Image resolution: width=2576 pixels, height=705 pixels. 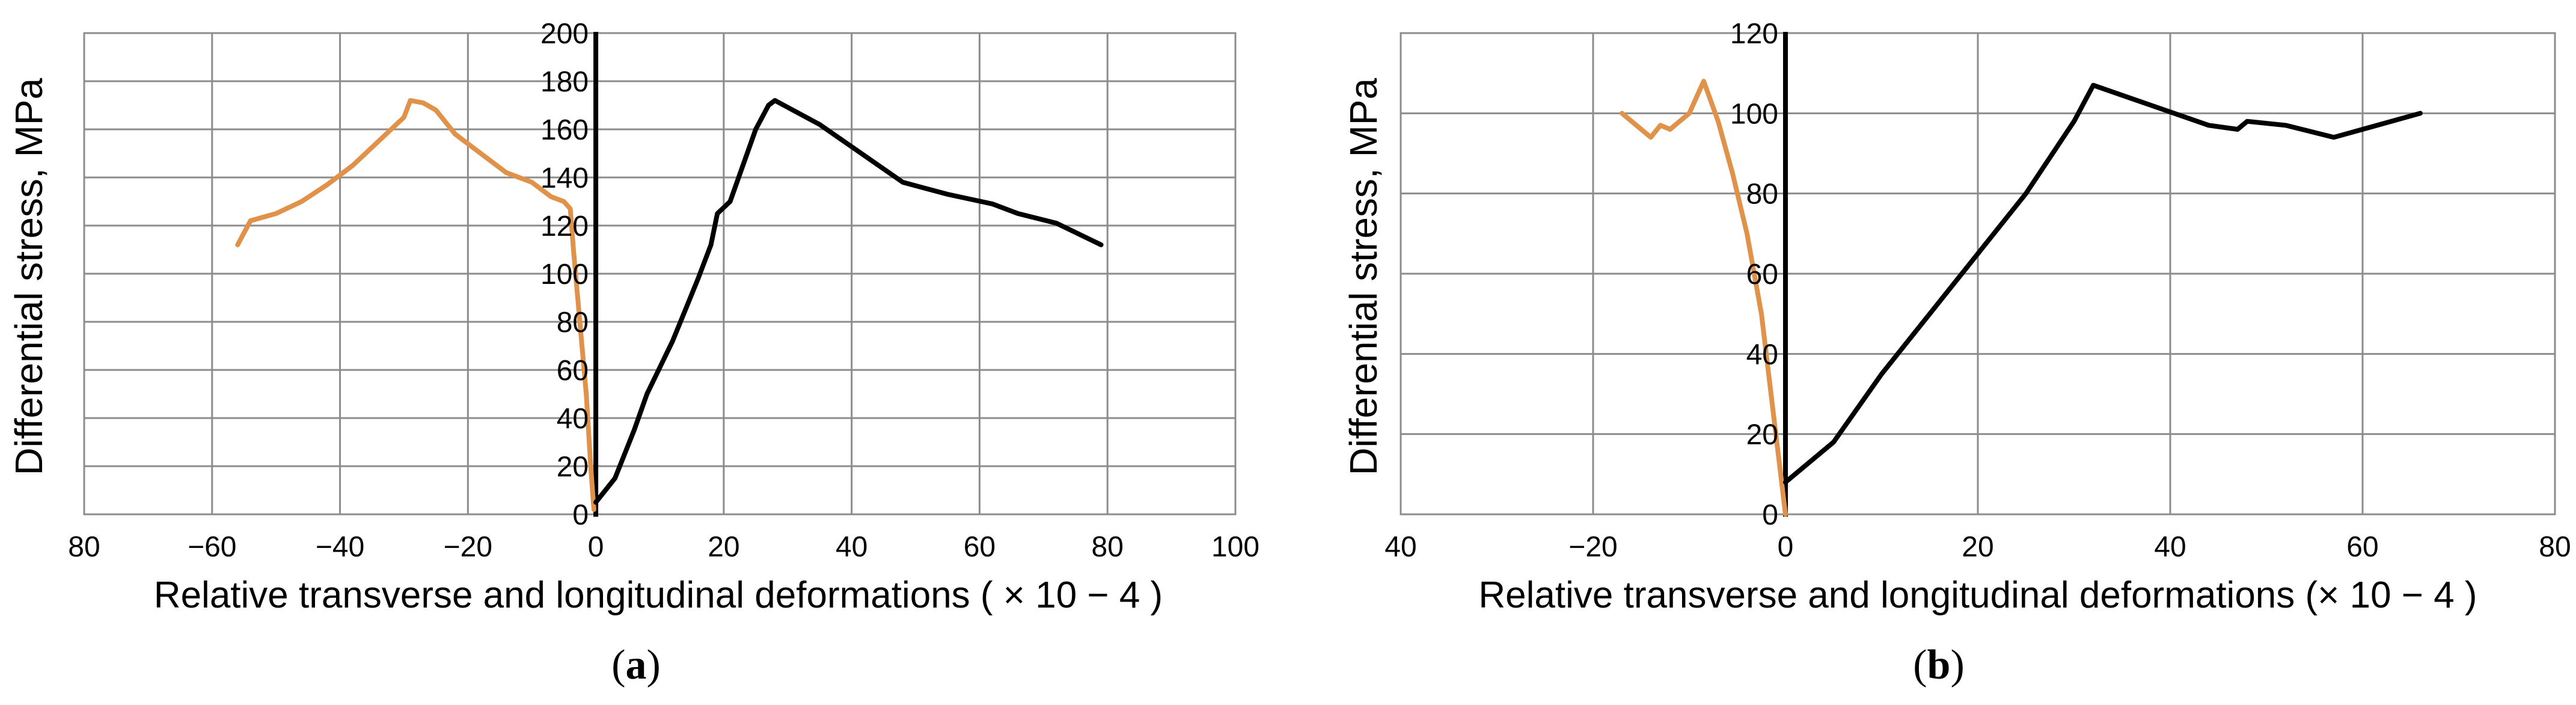 I want to click on panel-caption-b: (b), so click(x=1939, y=665).